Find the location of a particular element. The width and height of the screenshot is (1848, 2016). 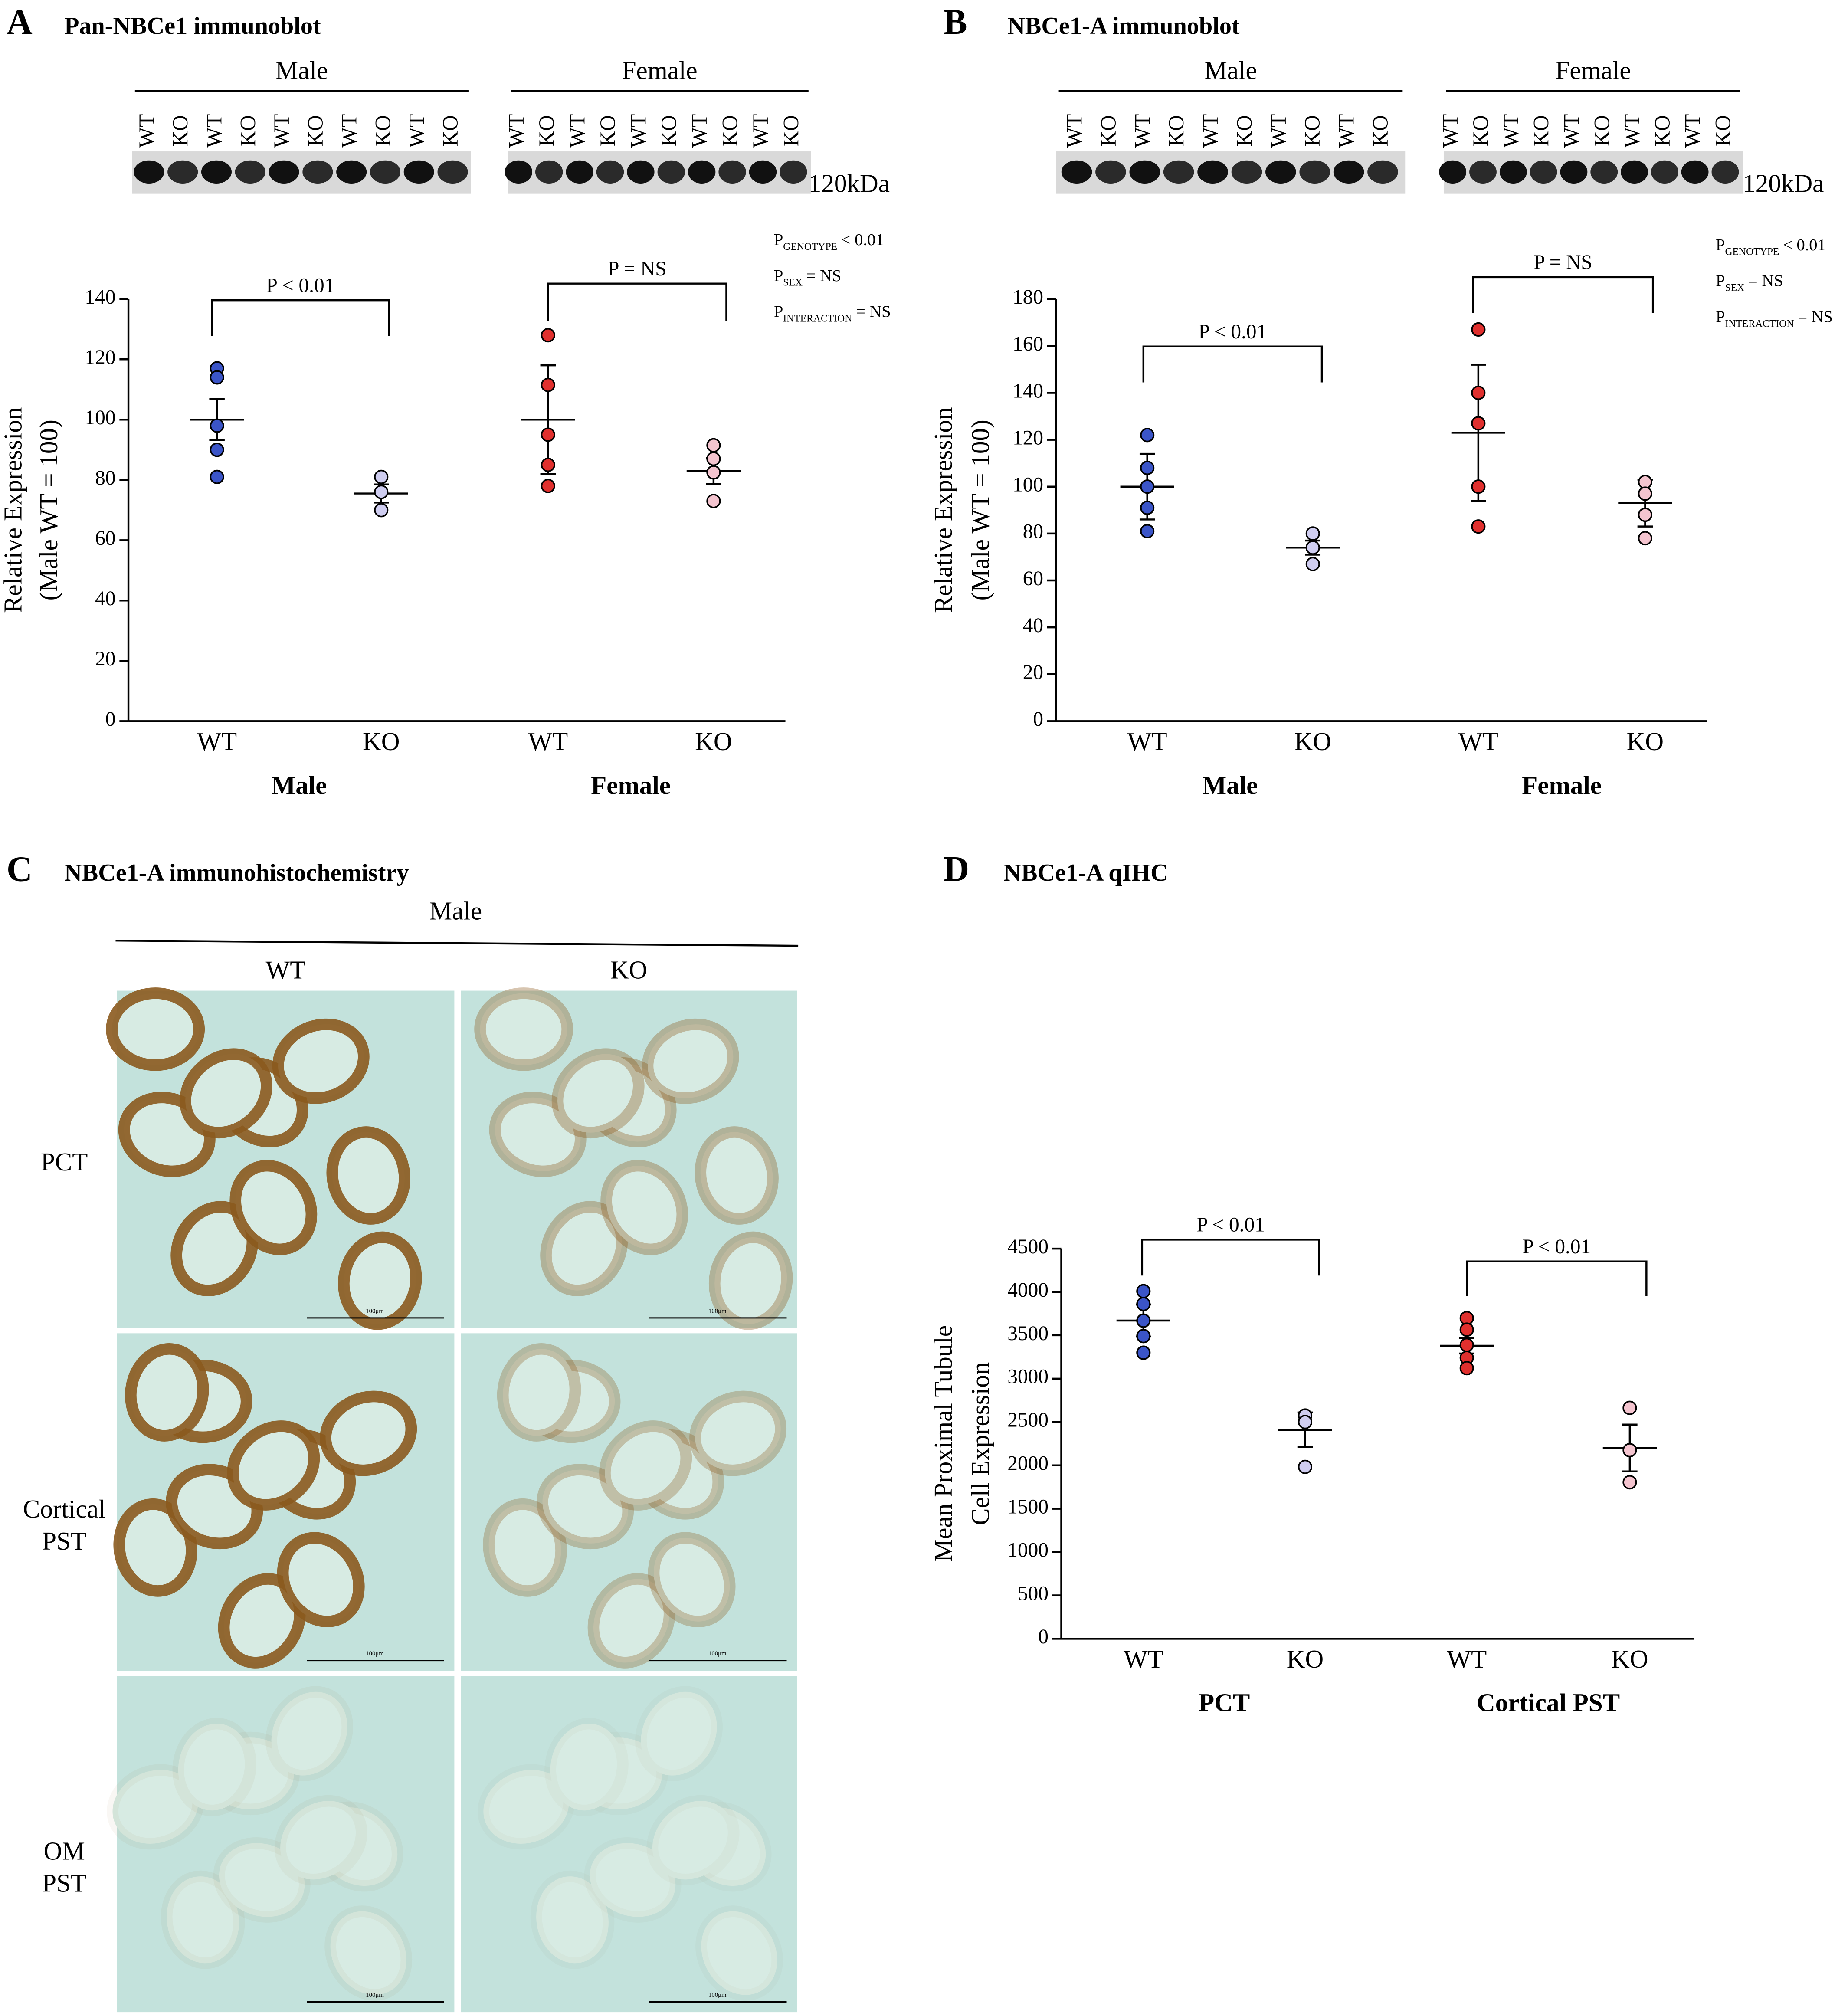

blot-group-label: Male is located at coordinates (301, 70).